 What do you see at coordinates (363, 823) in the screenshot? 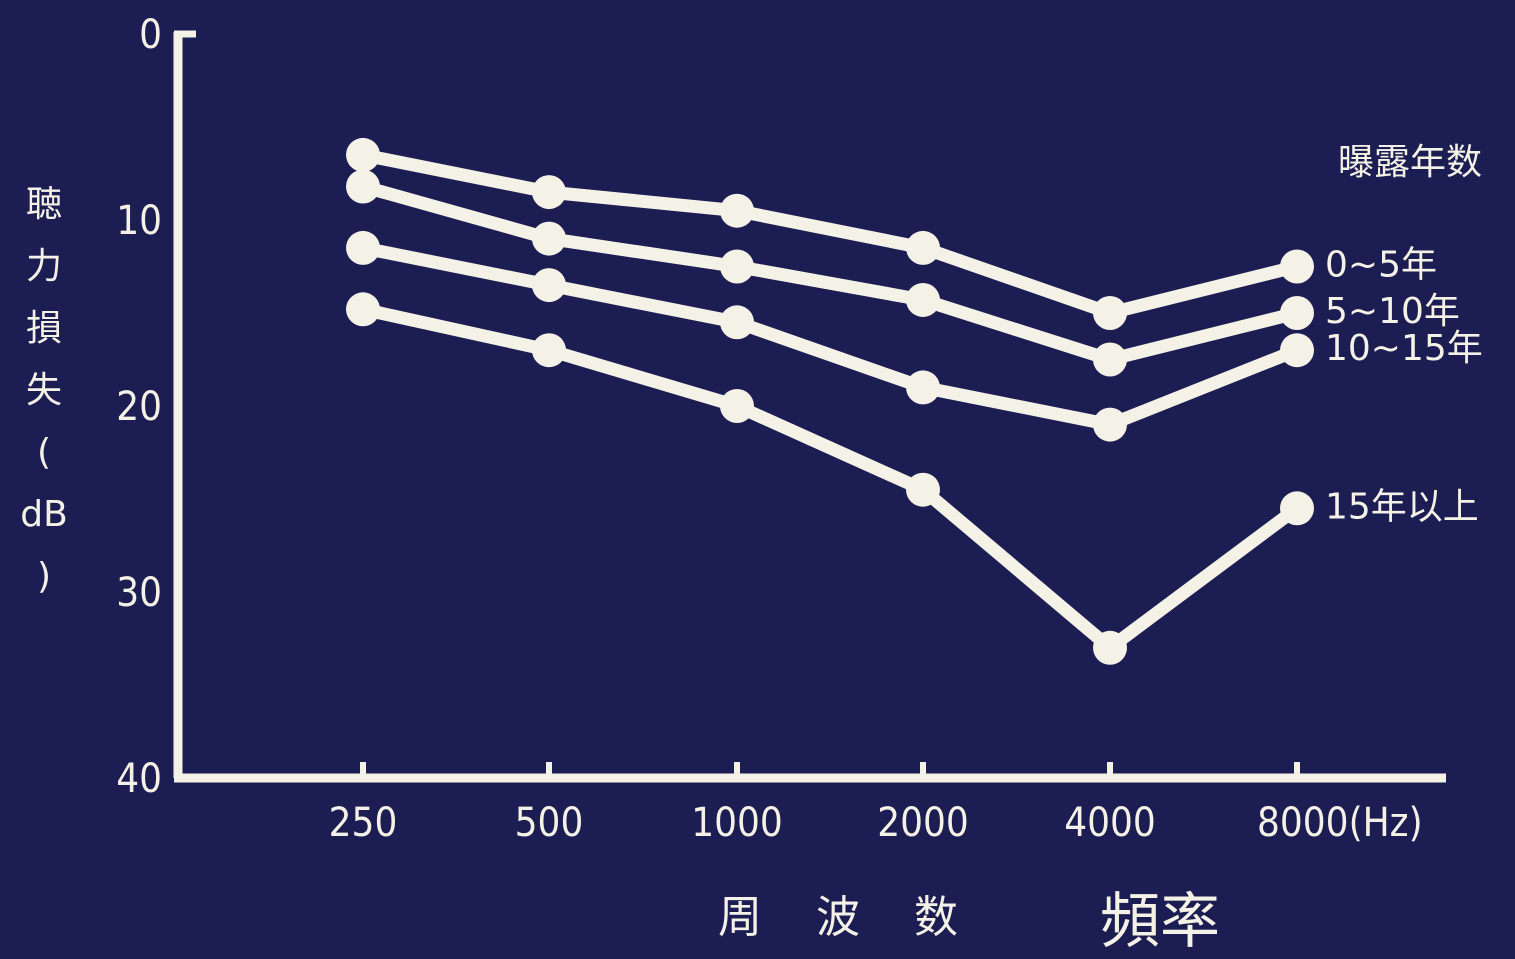
I see `x-tick-label: 250` at bounding box center [363, 823].